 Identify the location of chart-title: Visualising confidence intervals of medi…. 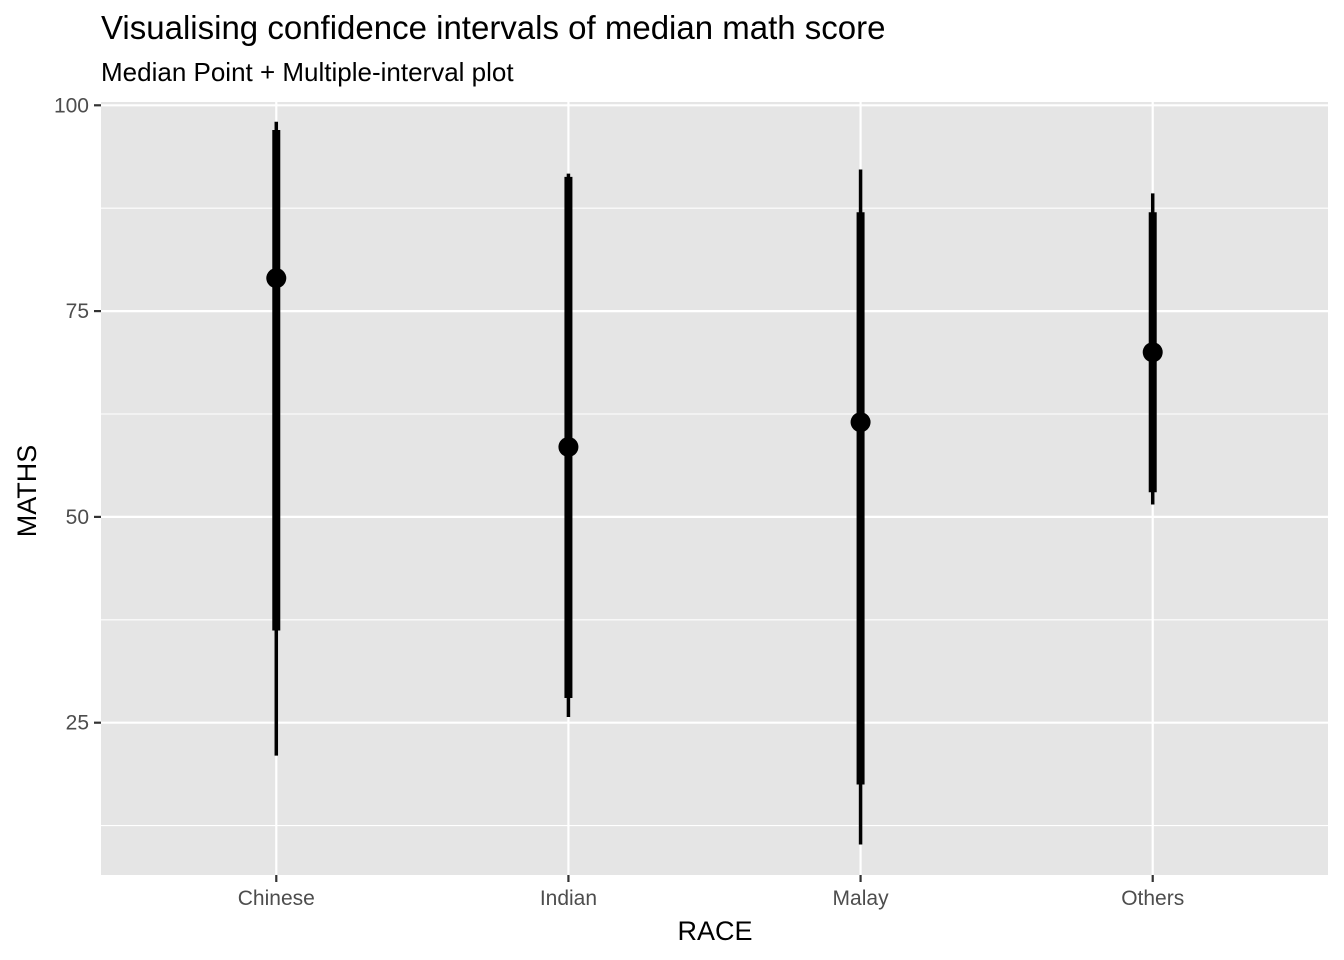
(493, 27).